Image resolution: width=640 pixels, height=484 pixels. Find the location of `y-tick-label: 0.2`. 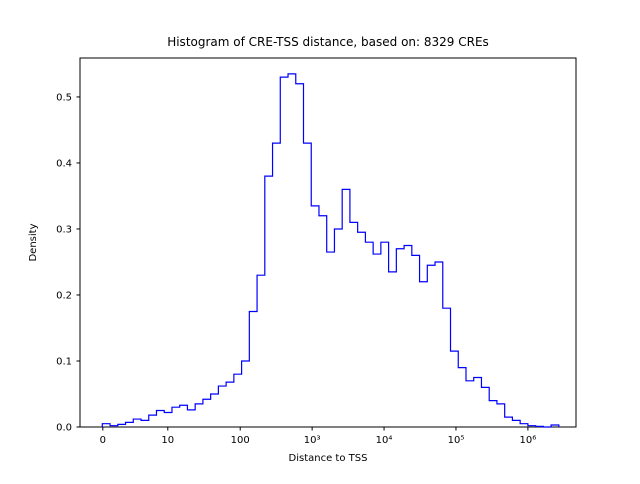

y-tick-label: 0.2 is located at coordinates (64, 295).